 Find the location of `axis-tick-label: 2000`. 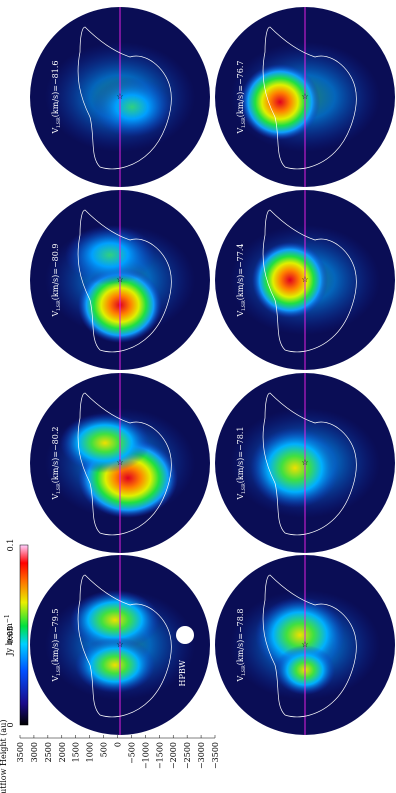

axis-tick-label: 2000 is located at coordinates (62, 752).